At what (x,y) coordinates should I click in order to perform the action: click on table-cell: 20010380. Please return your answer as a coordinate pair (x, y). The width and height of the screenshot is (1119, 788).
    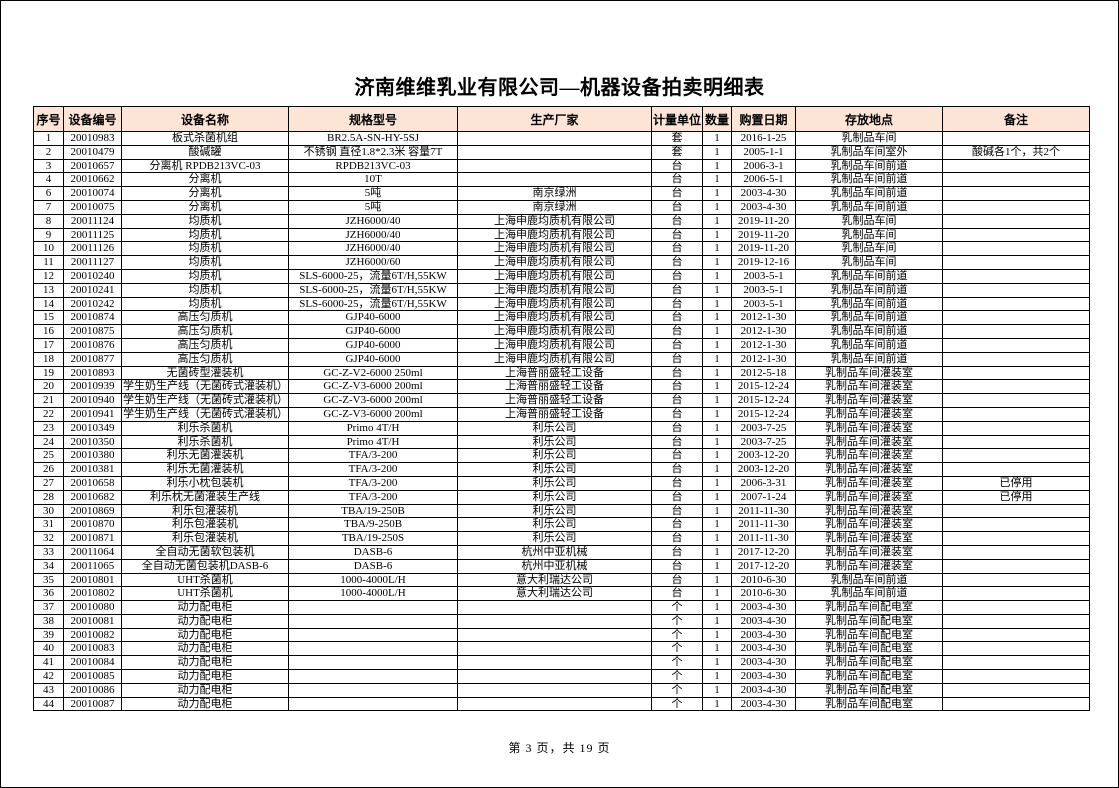
    Looking at the image, I should click on (92, 456).